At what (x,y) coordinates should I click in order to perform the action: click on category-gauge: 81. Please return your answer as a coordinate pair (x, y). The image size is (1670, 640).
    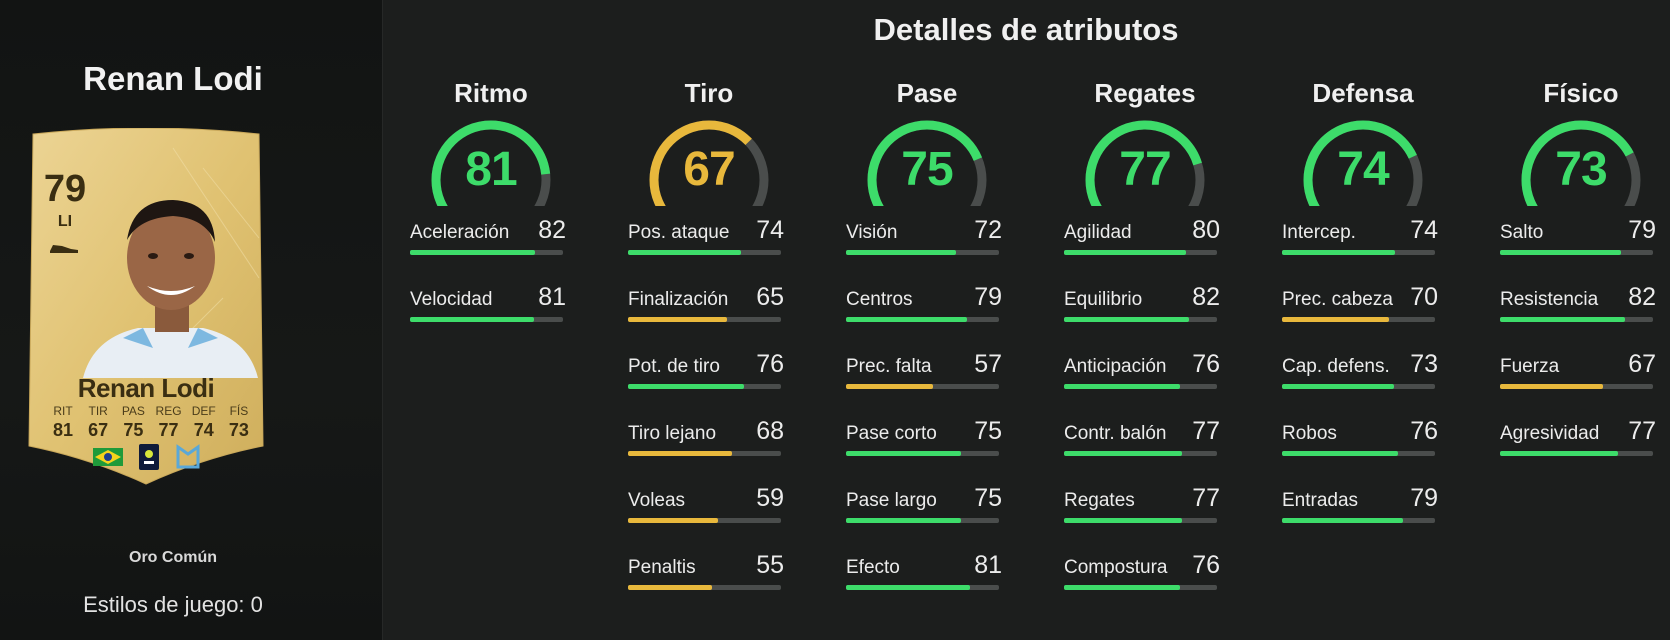
    Looking at the image, I should click on (491, 161).